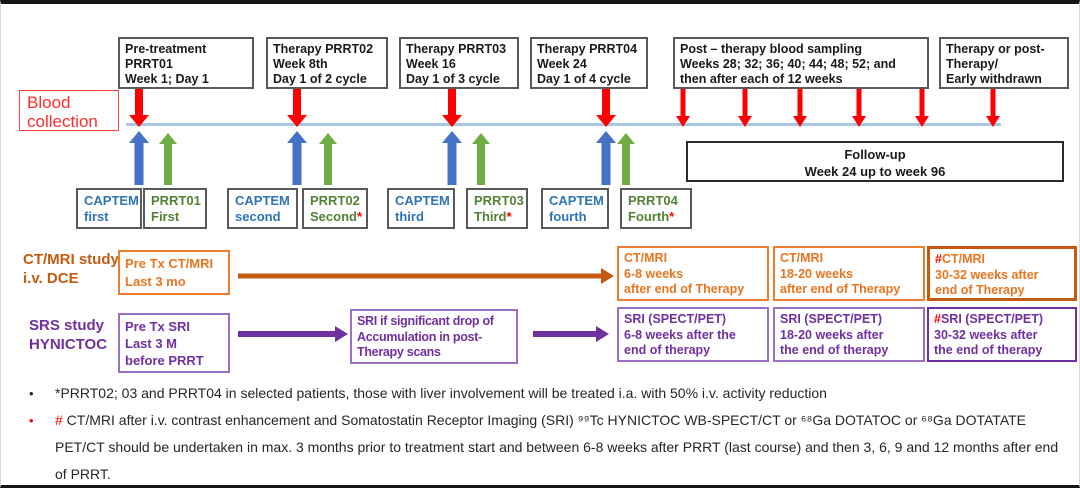 Image resolution: width=1080 pixels, height=488 pixels. Describe the element at coordinates (167, 78) in the screenshot. I see `event-box-line: Week 1; Day 1` at that location.